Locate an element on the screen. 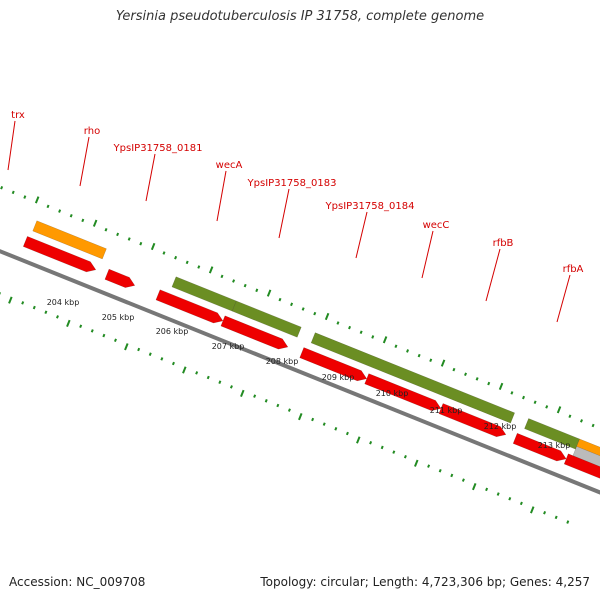 The width and height of the screenshot is (600, 600). gene-label: wecA is located at coordinates (229, 165).